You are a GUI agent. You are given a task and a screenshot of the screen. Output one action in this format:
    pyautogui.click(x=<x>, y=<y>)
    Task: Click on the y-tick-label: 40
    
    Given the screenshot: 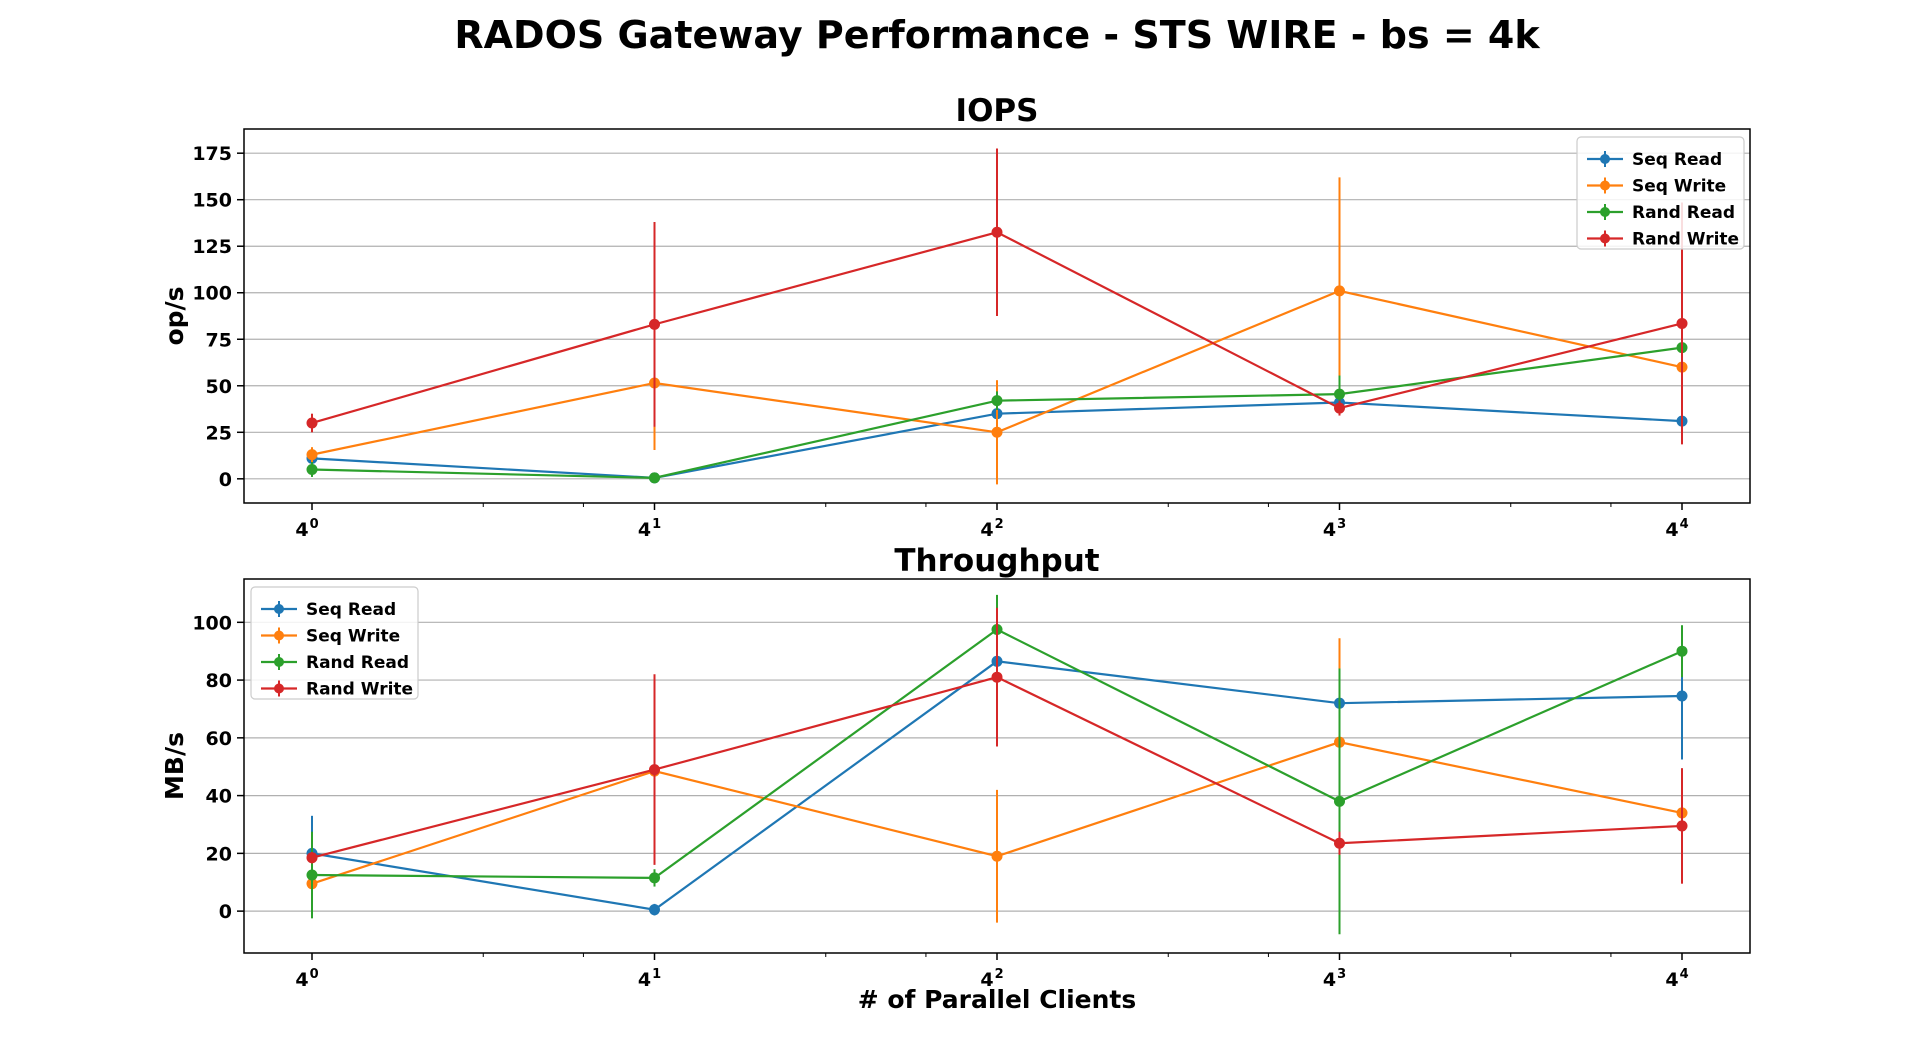 What is the action you would take?
    pyautogui.click(x=219, y=797)
    